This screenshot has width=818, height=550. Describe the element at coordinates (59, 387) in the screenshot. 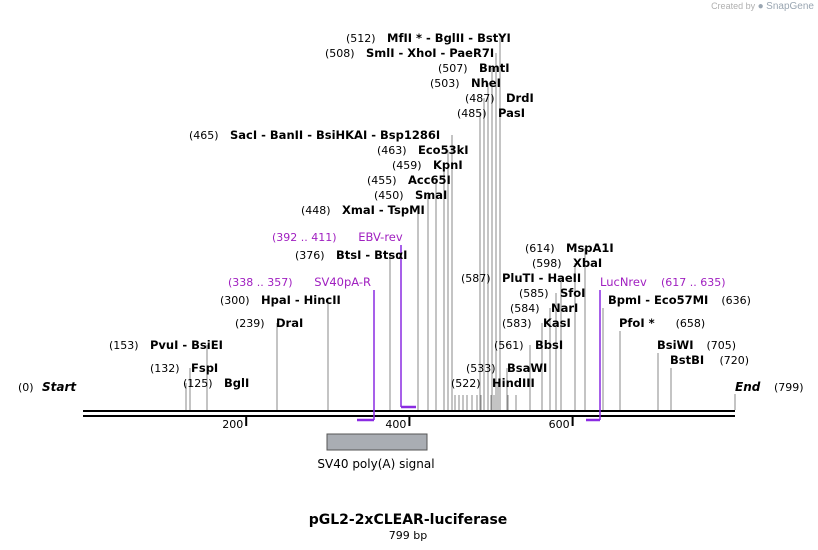

I see `start-label: Start` at that location.